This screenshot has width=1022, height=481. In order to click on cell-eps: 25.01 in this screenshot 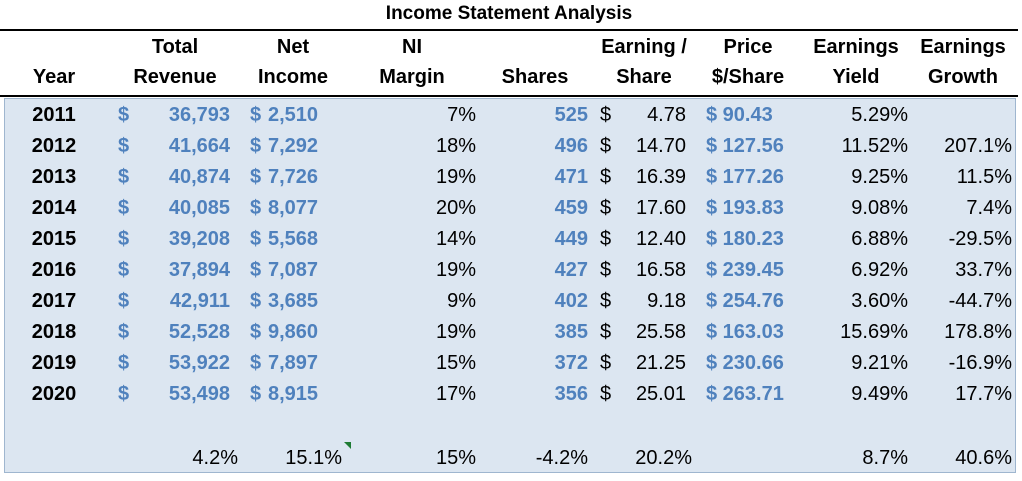, I will do `click(660, 394)`.